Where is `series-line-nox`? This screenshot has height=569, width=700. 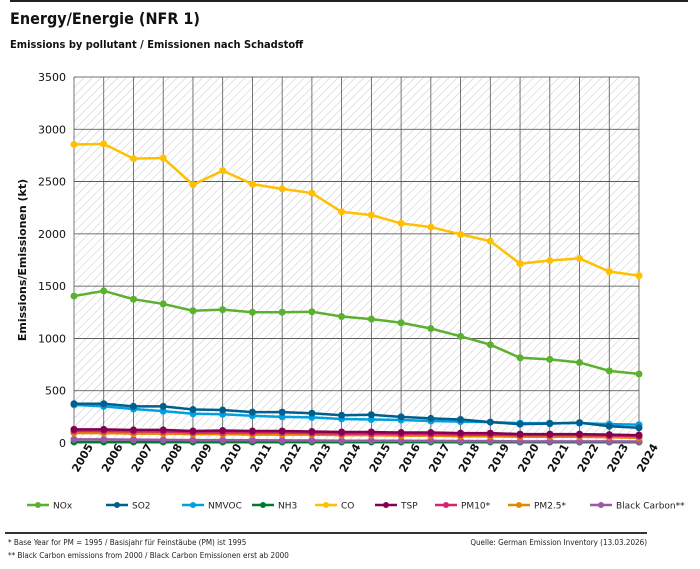 series-line-nox is located at coordinates (356, 332).